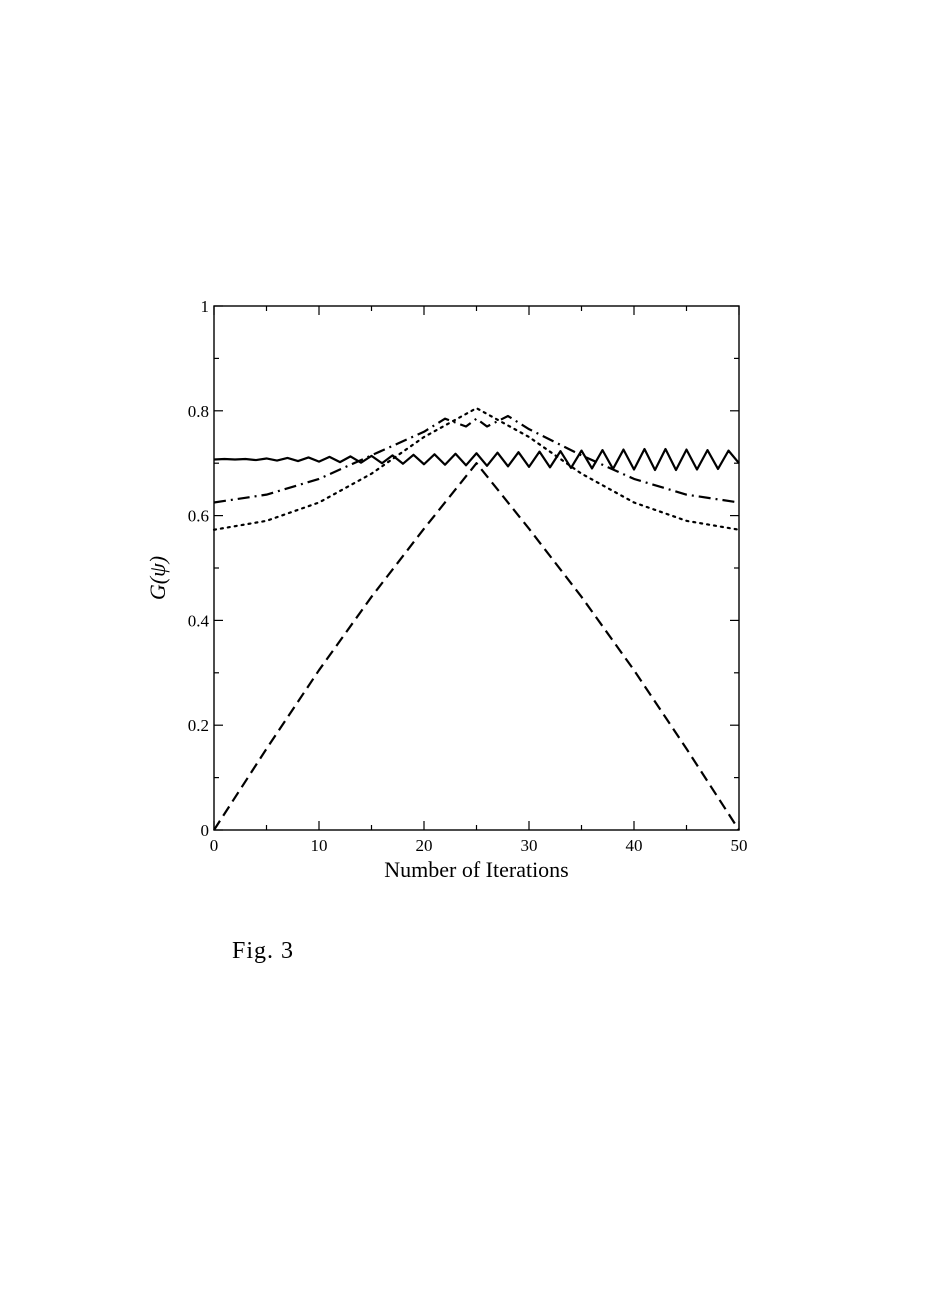 The image size is (926, 1309). Describe the element at coordinates (529, 845) in the screenshot. I see `x-tick-label: 30` at that location.